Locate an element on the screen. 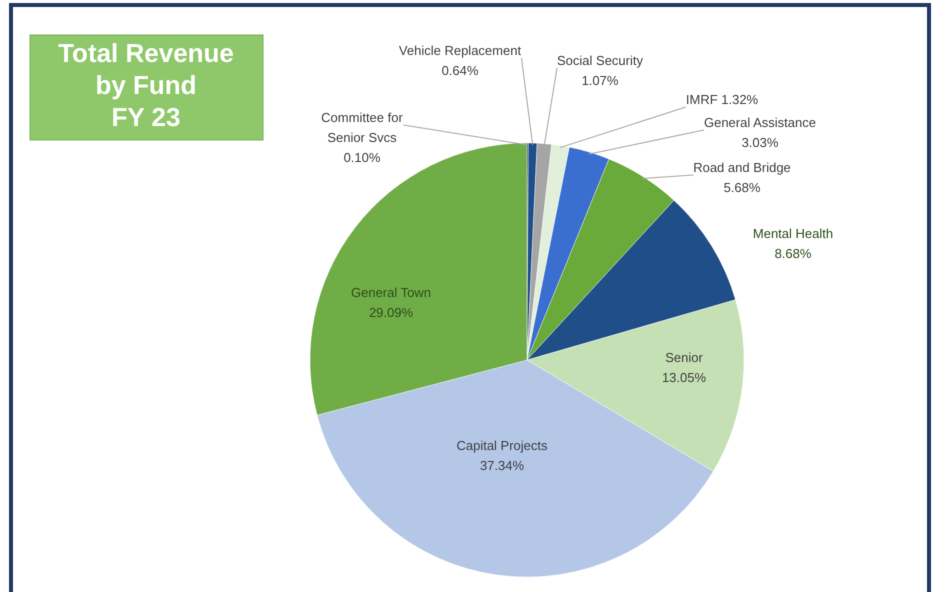 This screenshot has width=940, height=592. slice-label: Mental Health is located at coordinates (793, 233).